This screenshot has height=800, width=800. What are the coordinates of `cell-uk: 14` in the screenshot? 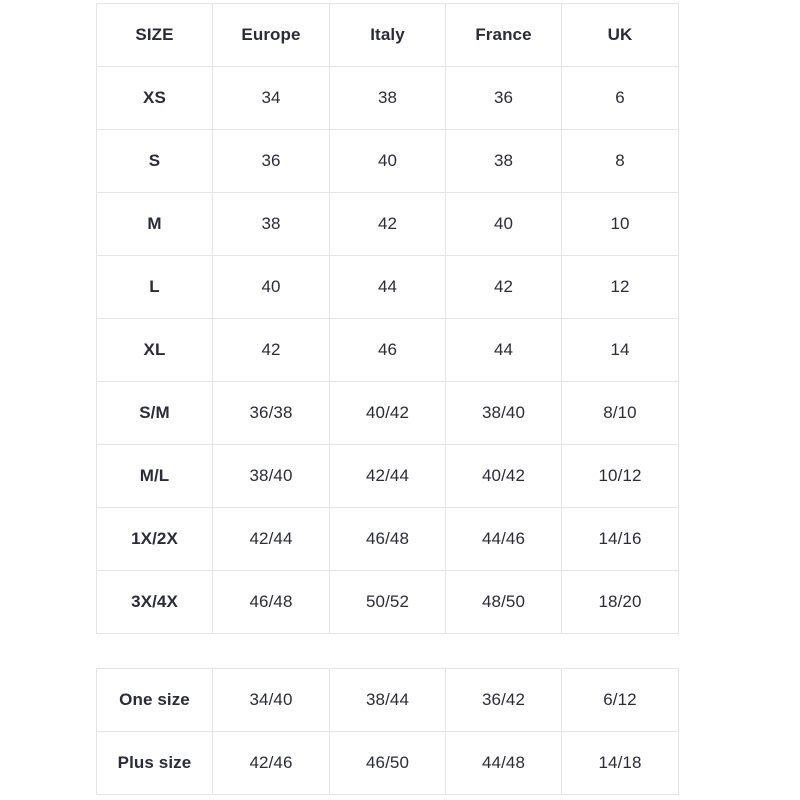 It's located at (620, 350).